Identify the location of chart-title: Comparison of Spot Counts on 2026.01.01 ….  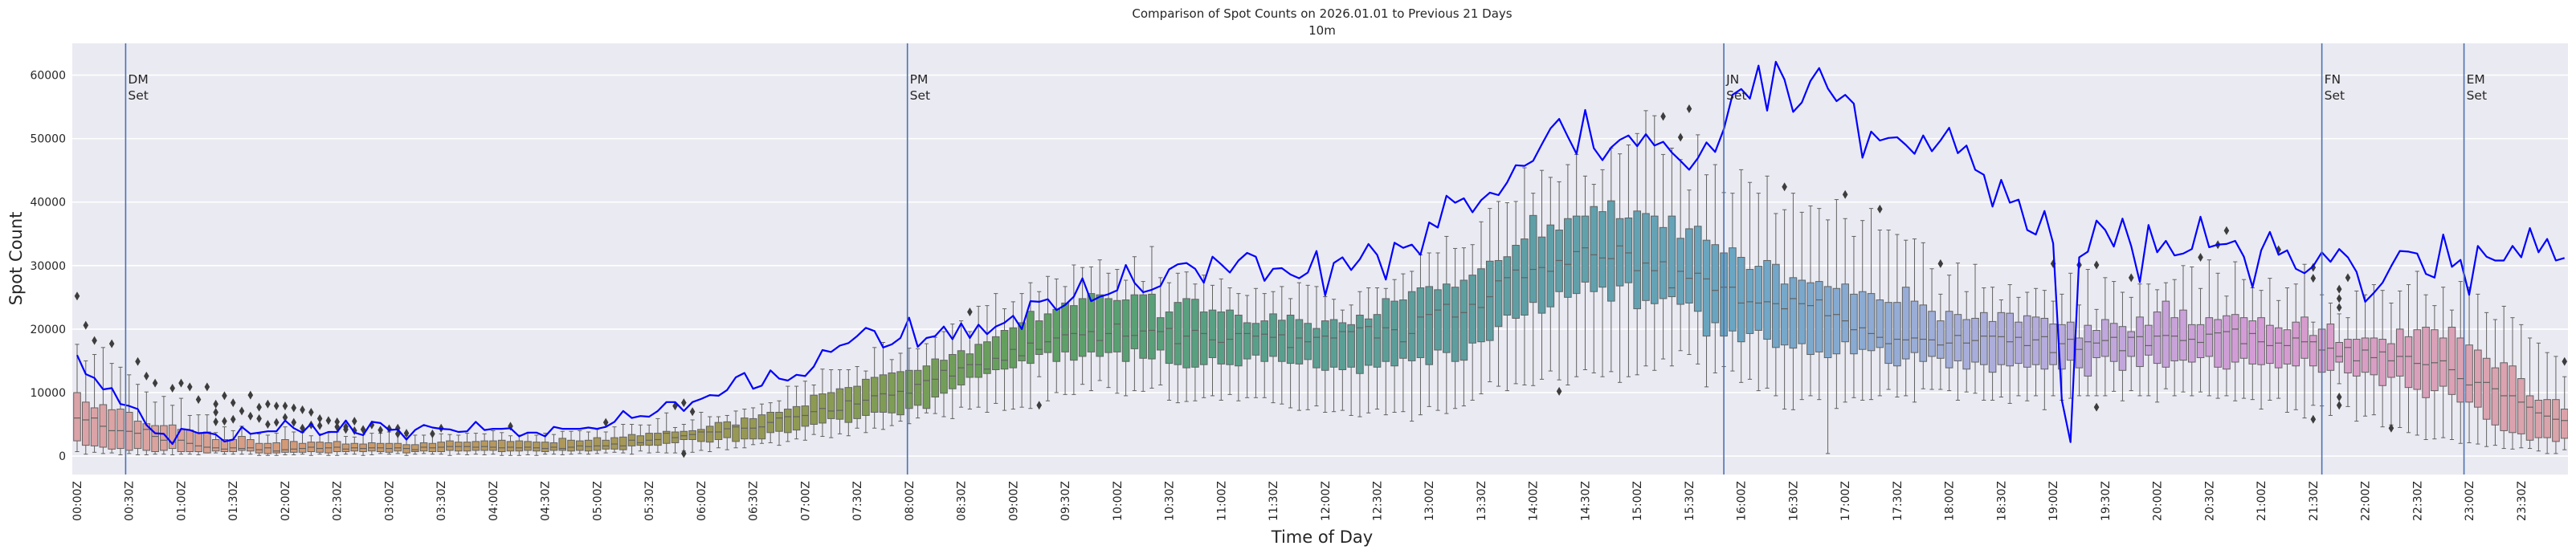
(1322, 13).